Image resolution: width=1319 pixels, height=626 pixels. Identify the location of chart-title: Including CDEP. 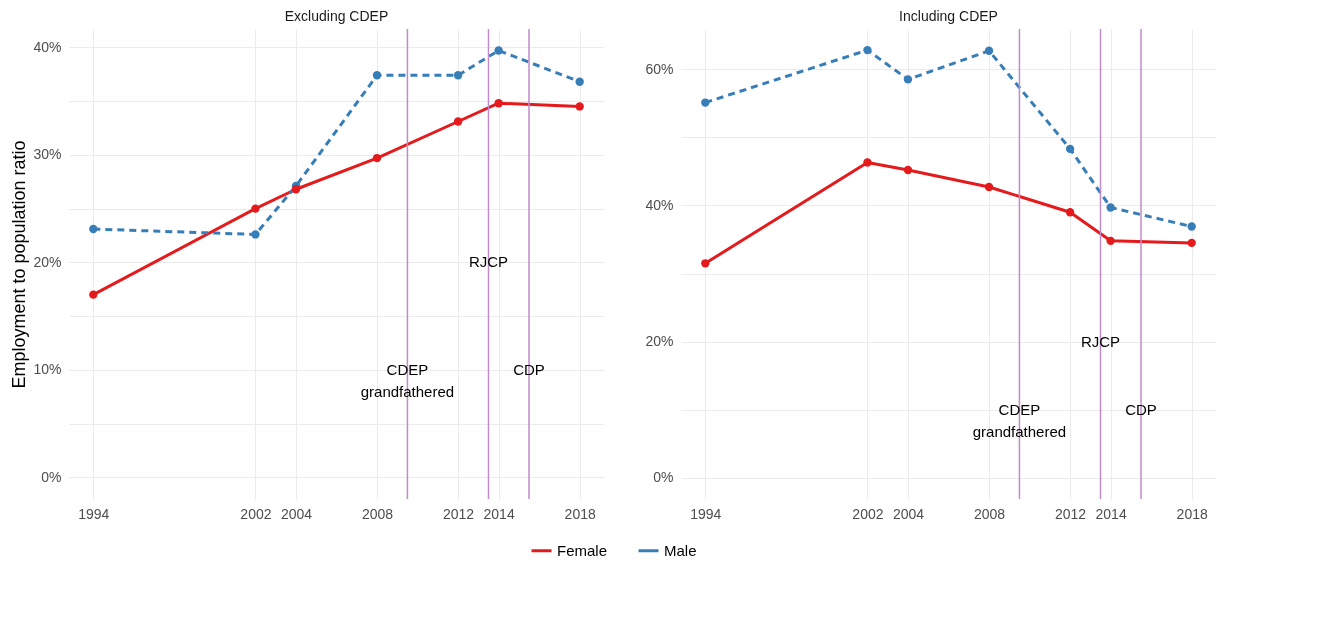
(948, 16).